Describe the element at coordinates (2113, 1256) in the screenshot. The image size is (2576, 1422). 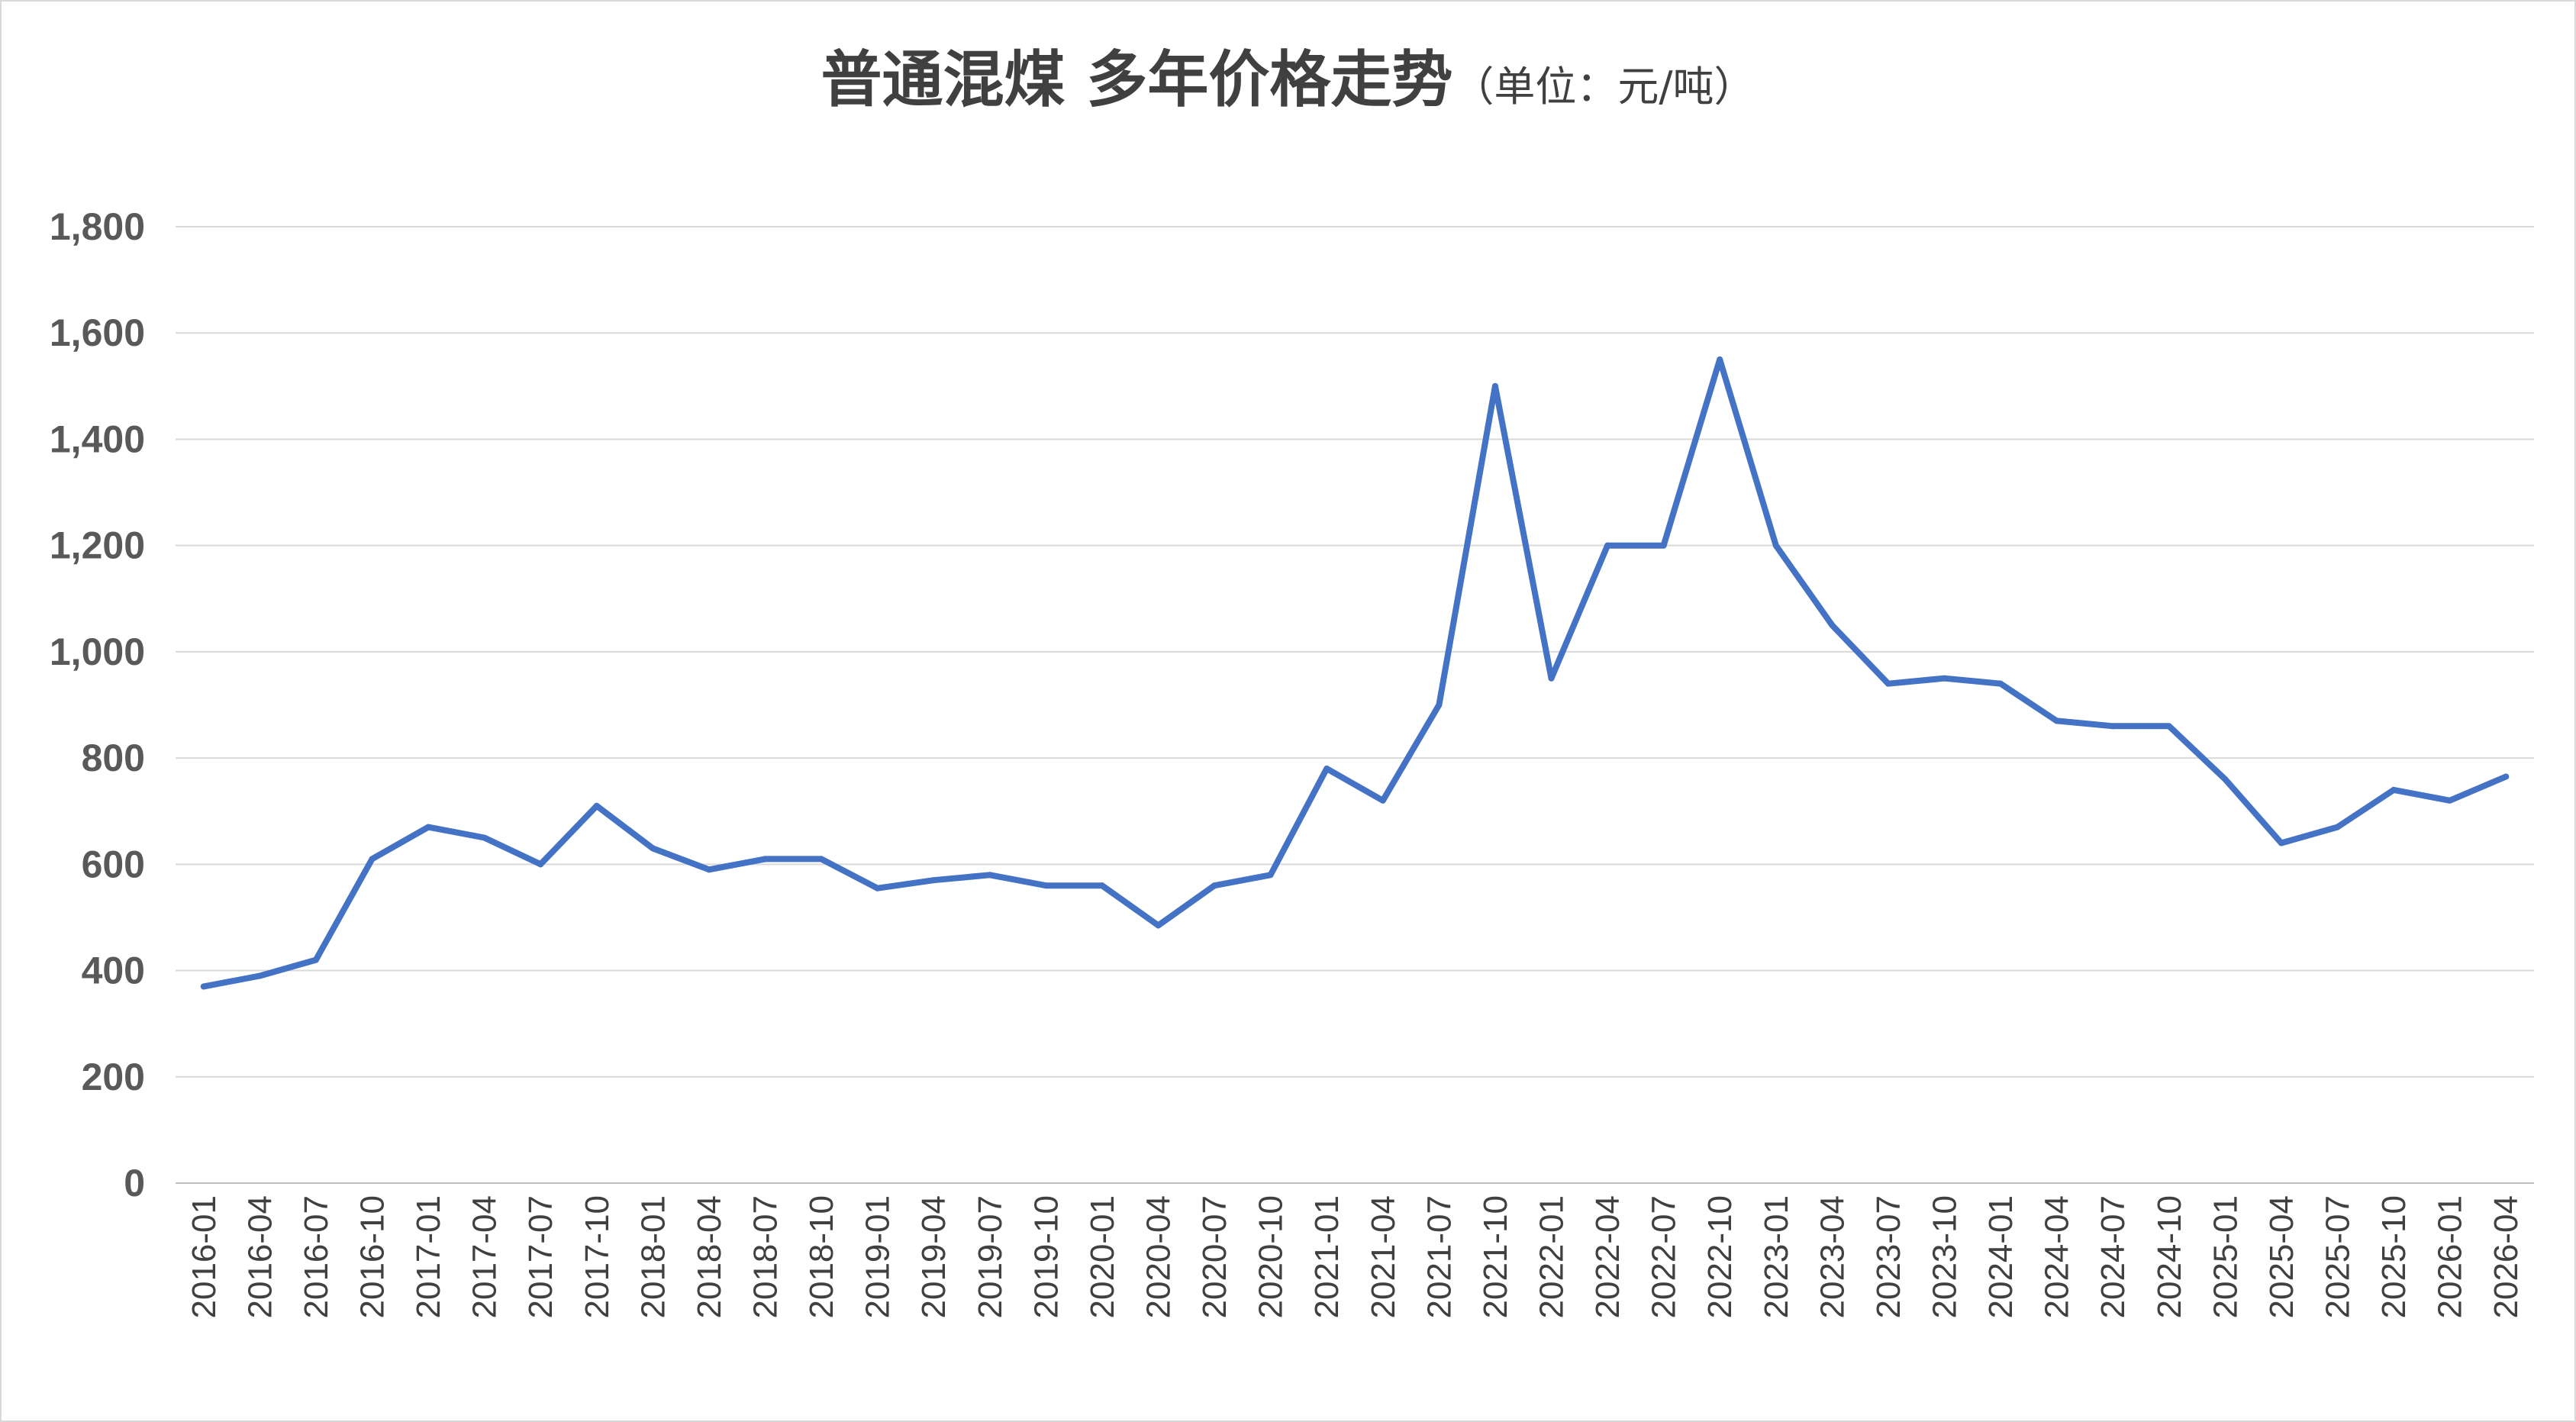
I see `x-tick-label: 2024-07` at that location.